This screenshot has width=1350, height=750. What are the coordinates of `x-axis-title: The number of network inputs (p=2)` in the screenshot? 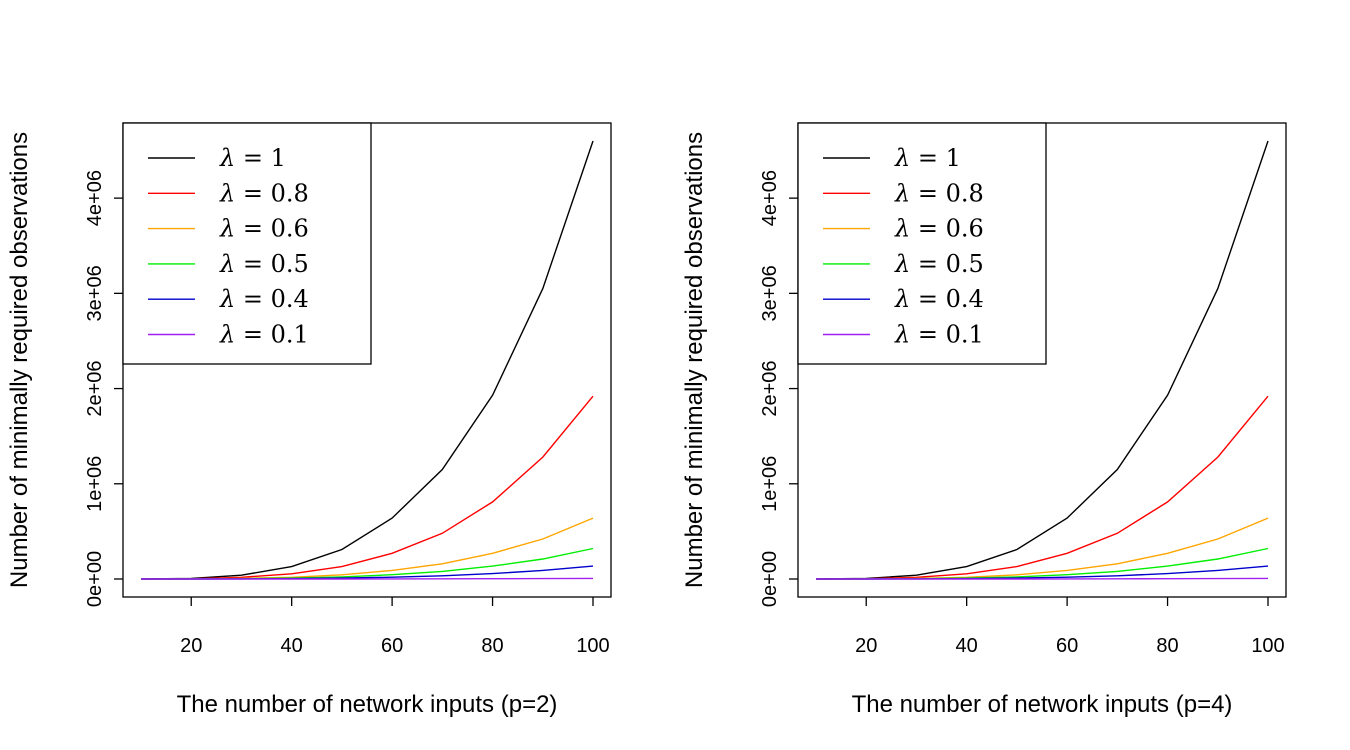 It's located at (367, 704).